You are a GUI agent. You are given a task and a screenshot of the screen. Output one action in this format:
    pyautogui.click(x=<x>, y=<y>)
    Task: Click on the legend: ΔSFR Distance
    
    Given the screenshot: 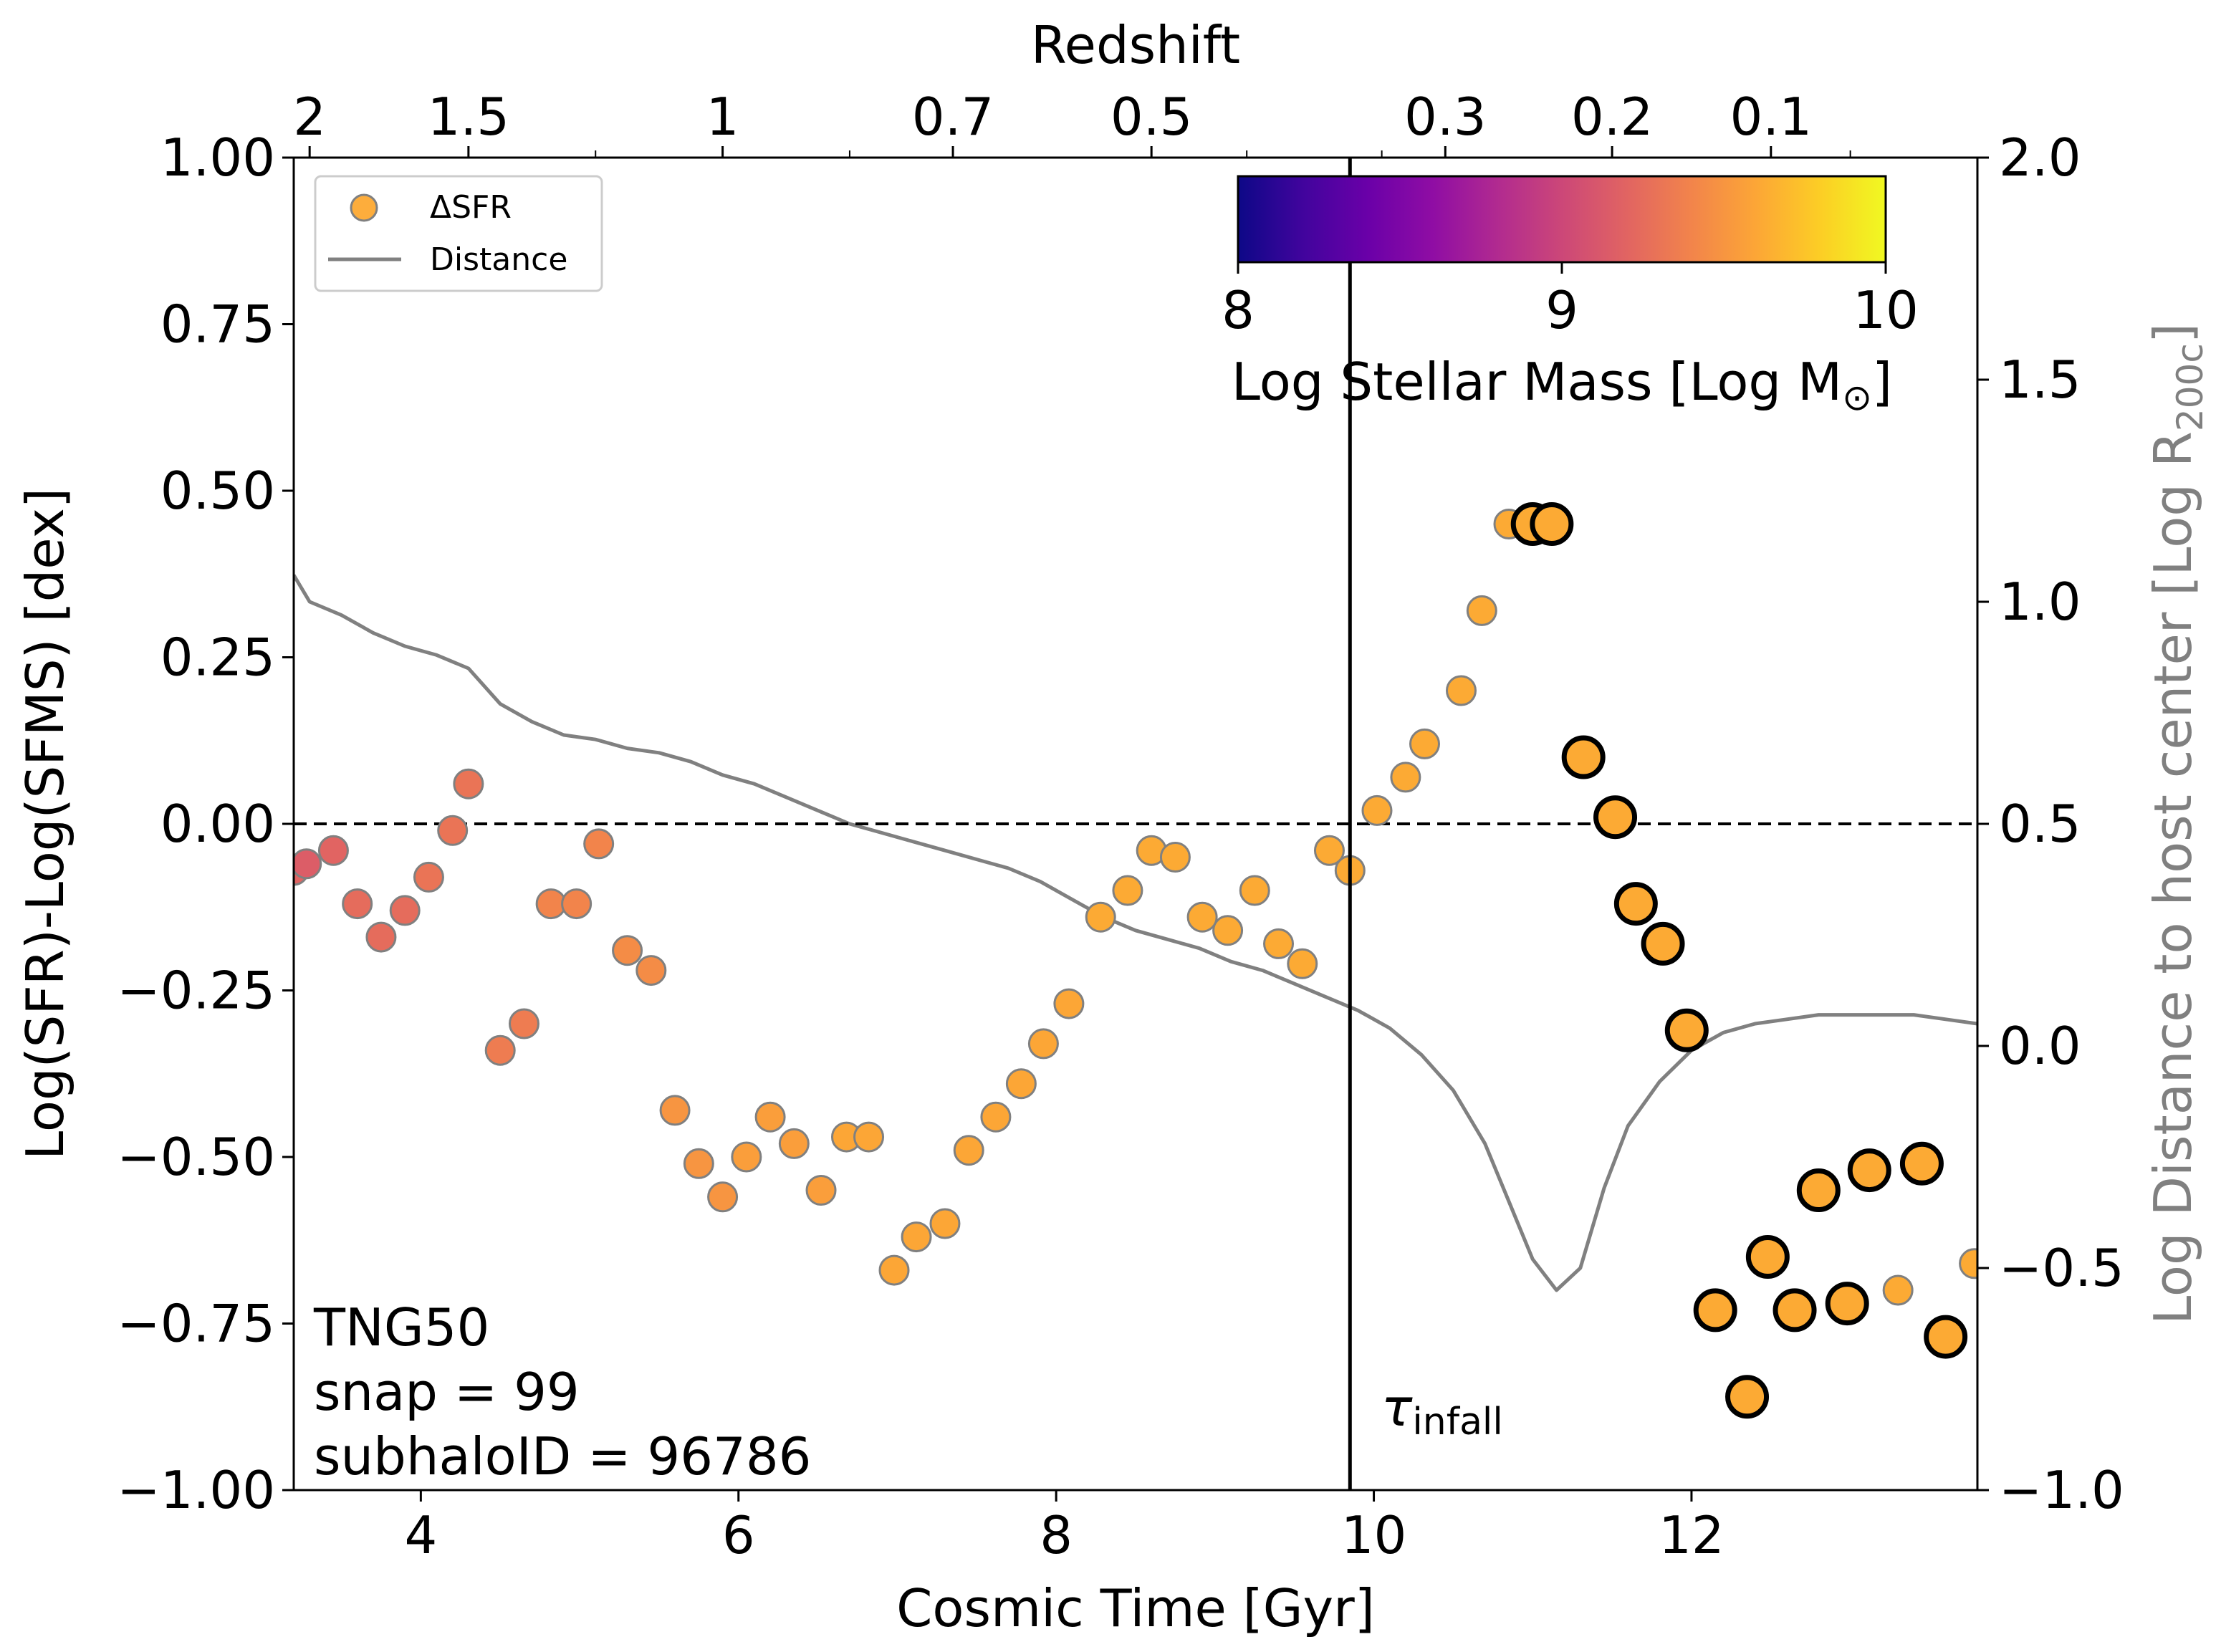 What is the action you would take?
    pyautogui.click(x=458, y=233)
    